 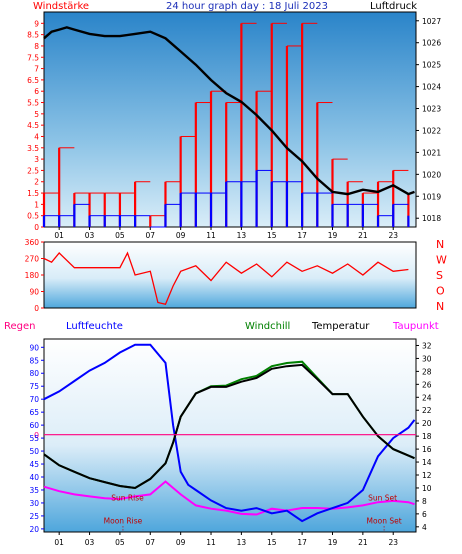 I want to click on temperature-y-ticks: 4 6 8 10 12 14 16 18 20 22 24 26 28 30 32, so click(x=424, y=436).